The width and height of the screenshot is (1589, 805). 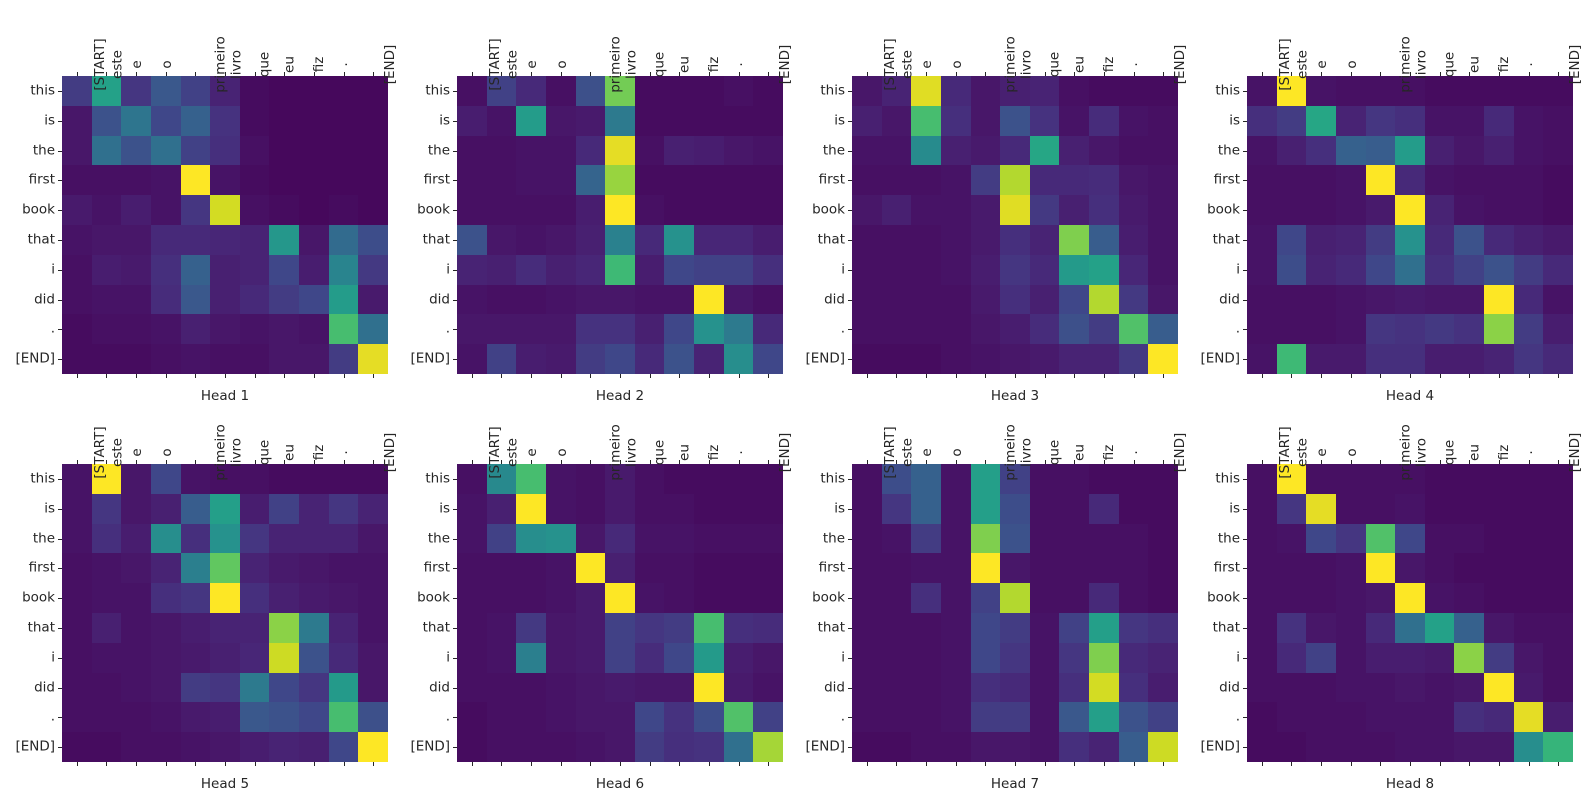 I want to click on x-tick-label: ., so click(x=342, y=452).